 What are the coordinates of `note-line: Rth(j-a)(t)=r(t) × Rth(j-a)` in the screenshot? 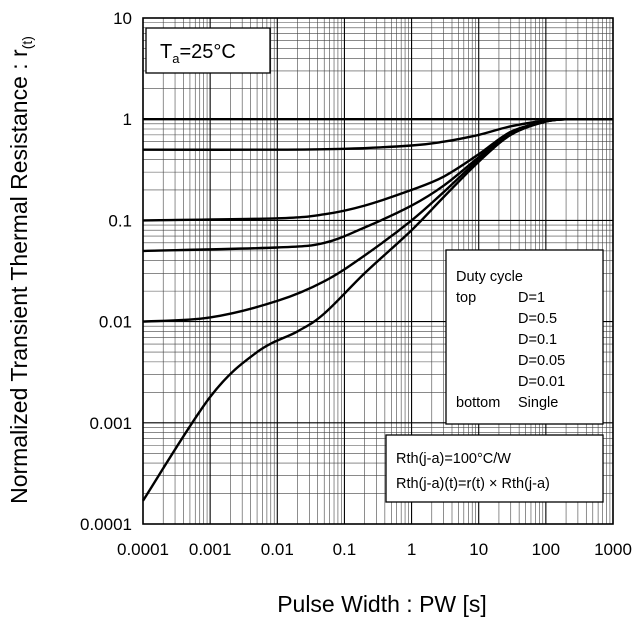 It's located at (473, 484).